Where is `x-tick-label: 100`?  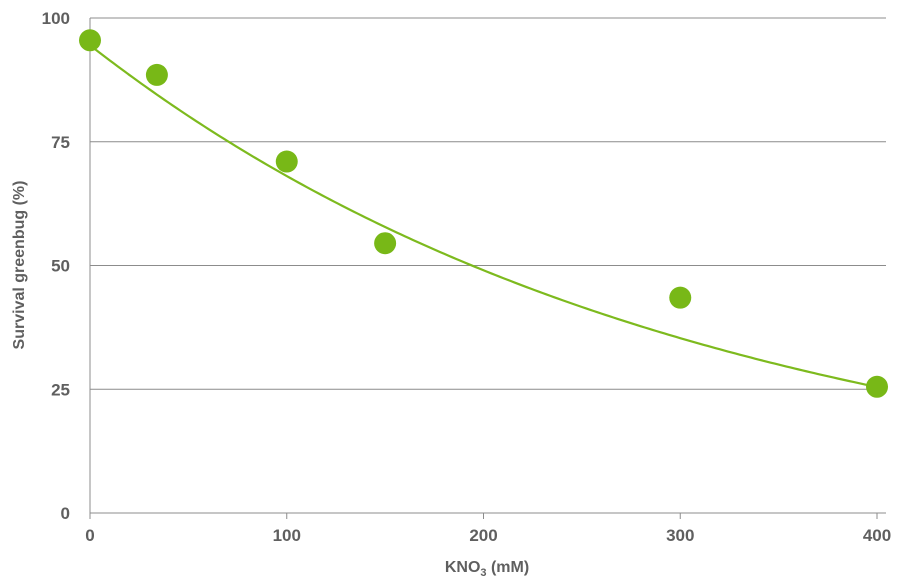
x-tick-label: 100 is located at coordinates (287, 535).